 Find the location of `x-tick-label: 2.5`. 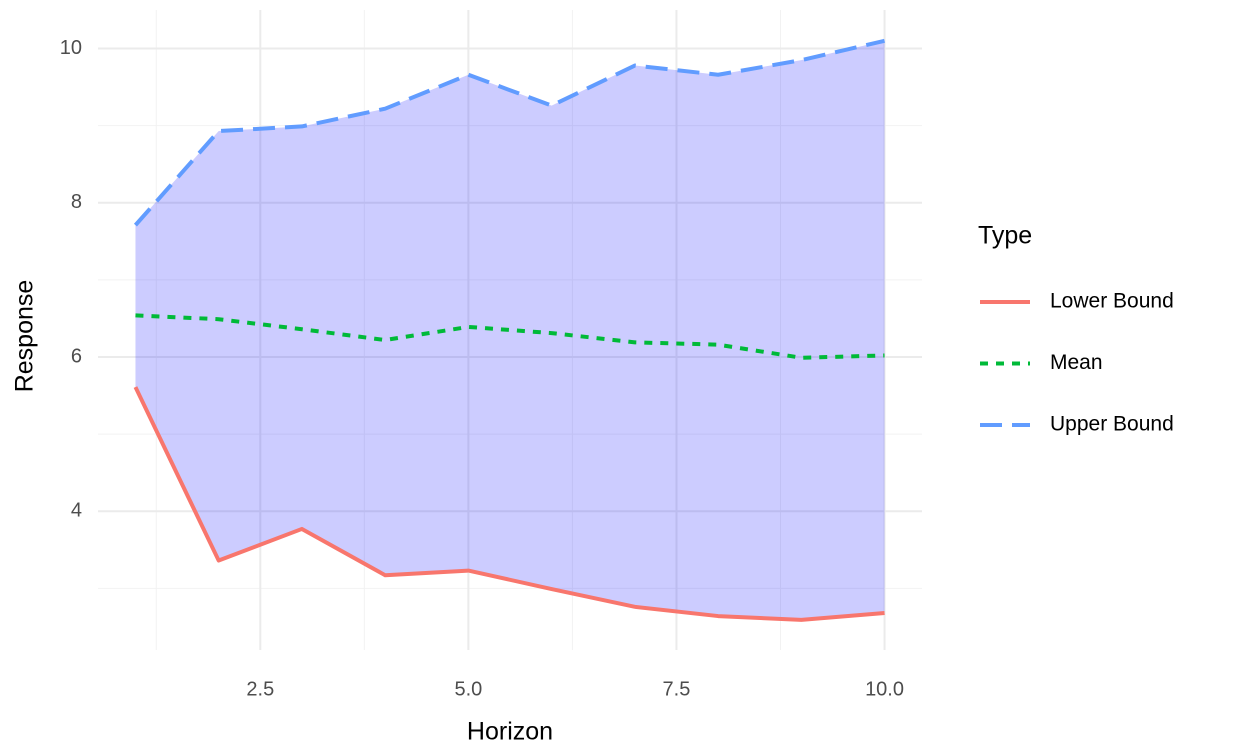

x-tick-label: 2.5 is located at coordinates (260, 689).